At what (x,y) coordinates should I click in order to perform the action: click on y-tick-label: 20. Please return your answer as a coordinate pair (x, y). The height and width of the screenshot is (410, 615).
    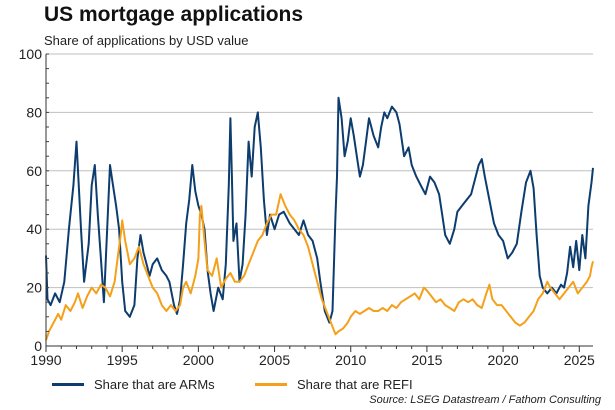
    Looking at the image, I should click on (34, 288).